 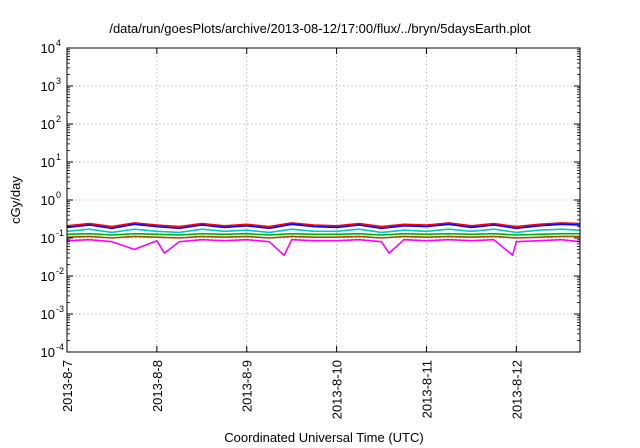 I want to click on y-tick-exponent: -2, so click(x=60, y=271).